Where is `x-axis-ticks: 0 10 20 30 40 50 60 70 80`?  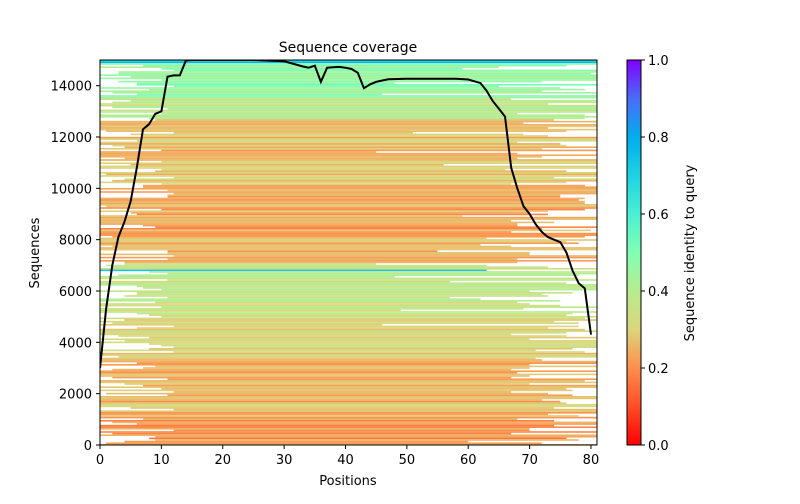 x-axis-ticks: 0 10 20 30 40 50 60 70 80 is located at coordinates (347, 456).